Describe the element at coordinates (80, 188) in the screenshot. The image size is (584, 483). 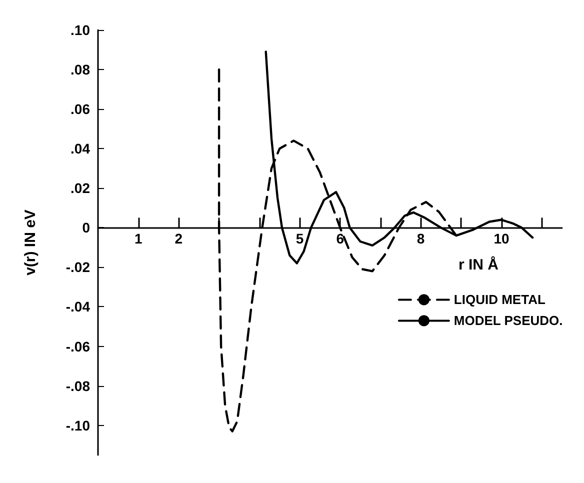
I see `y-tick-label: .02` at that location.